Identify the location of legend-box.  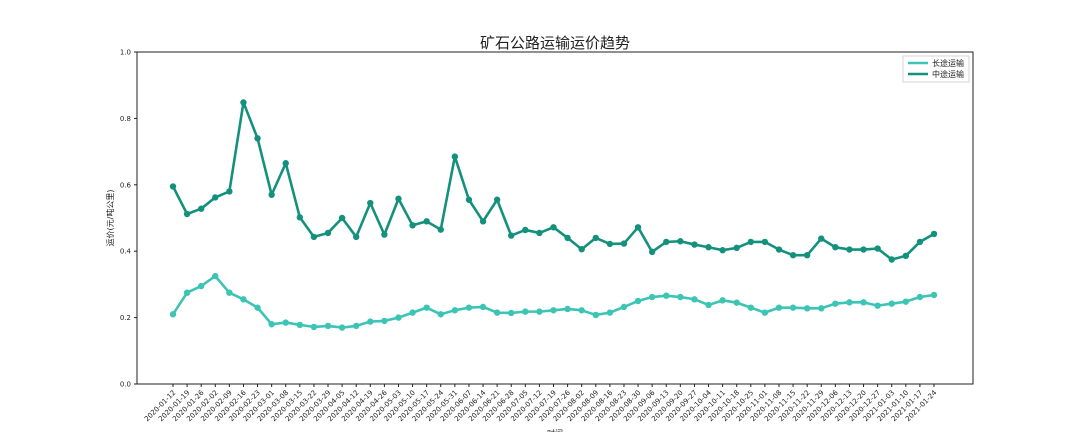
(936, 69).